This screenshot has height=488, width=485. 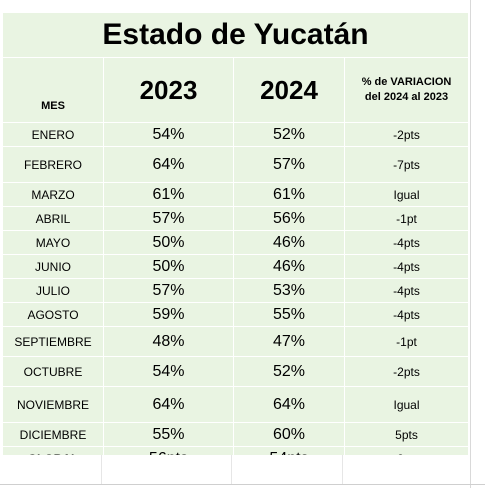 I want to click on table-row: ABRIL 57% 56% -1pt, so click(x=236, y=218).